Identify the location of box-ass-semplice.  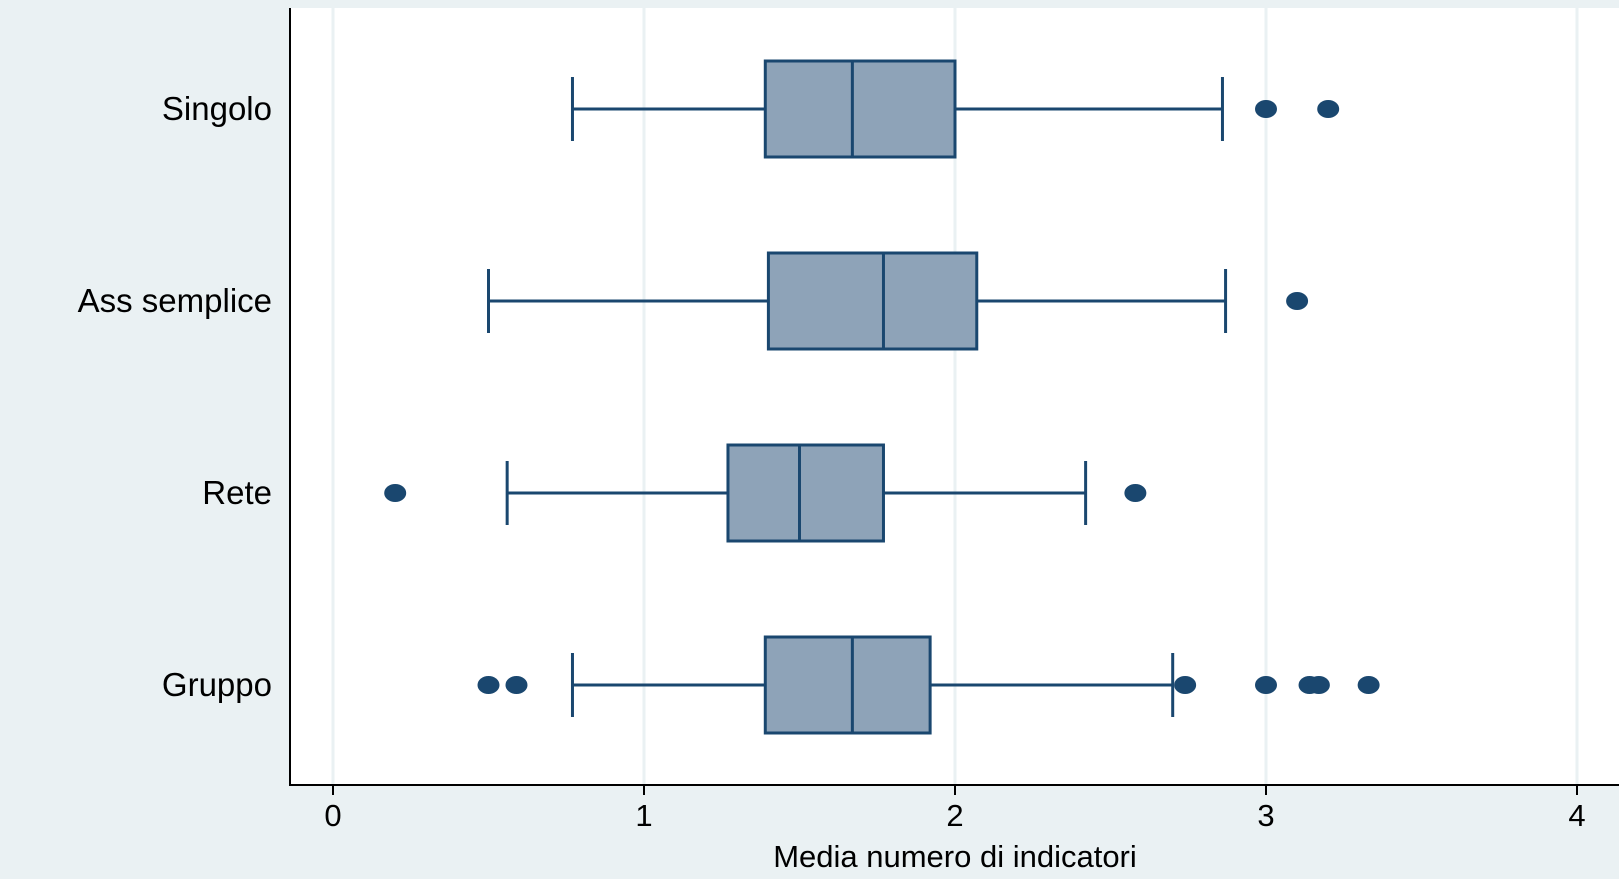
(898, 301).